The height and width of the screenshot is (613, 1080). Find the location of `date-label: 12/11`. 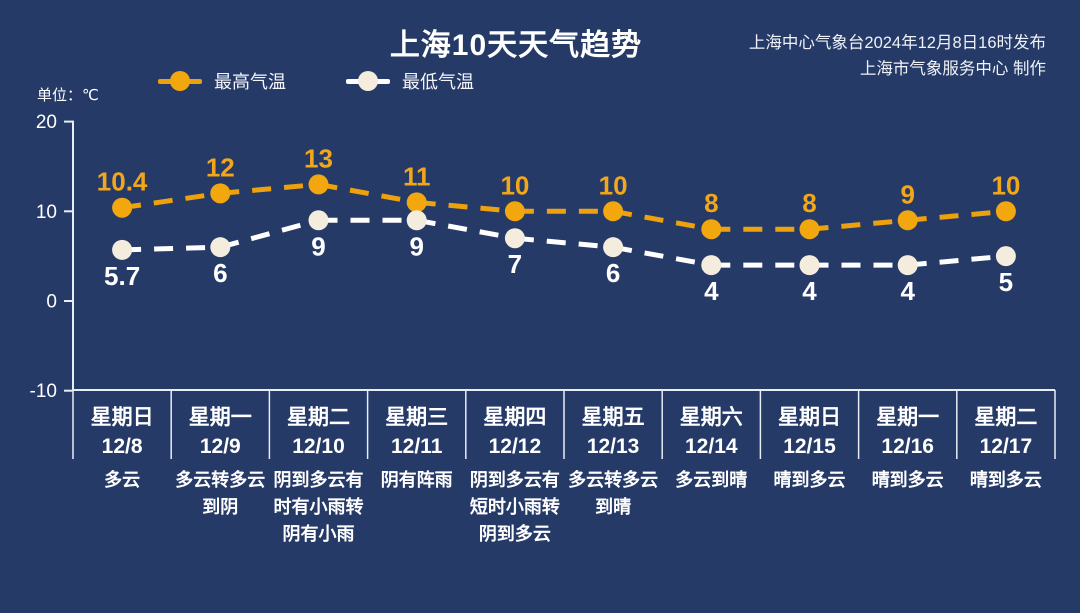

date-label: 12/11 is located at coordinates (416, 446).